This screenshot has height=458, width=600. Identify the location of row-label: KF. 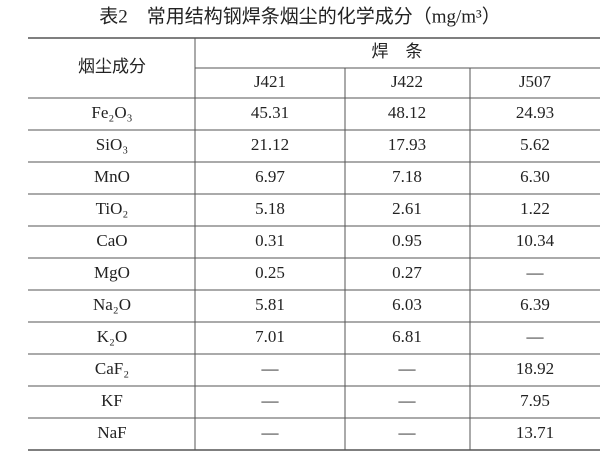
(112, 400).